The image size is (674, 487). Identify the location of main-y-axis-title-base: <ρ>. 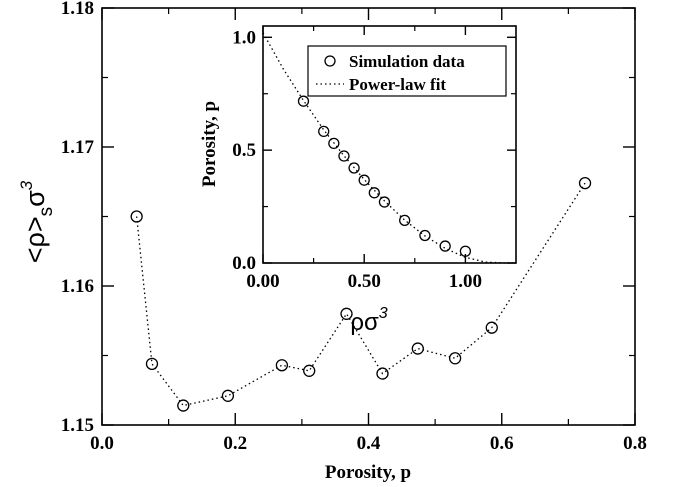
(35, 239).